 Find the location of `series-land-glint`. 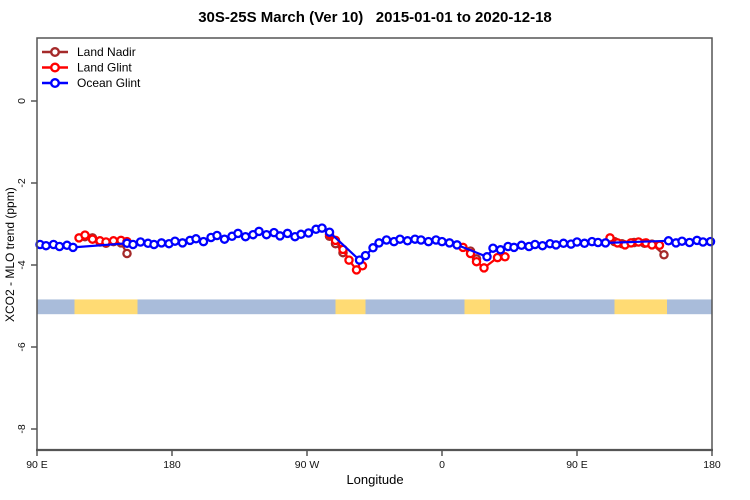

series-land-glint is located at coordinates (369, 252).